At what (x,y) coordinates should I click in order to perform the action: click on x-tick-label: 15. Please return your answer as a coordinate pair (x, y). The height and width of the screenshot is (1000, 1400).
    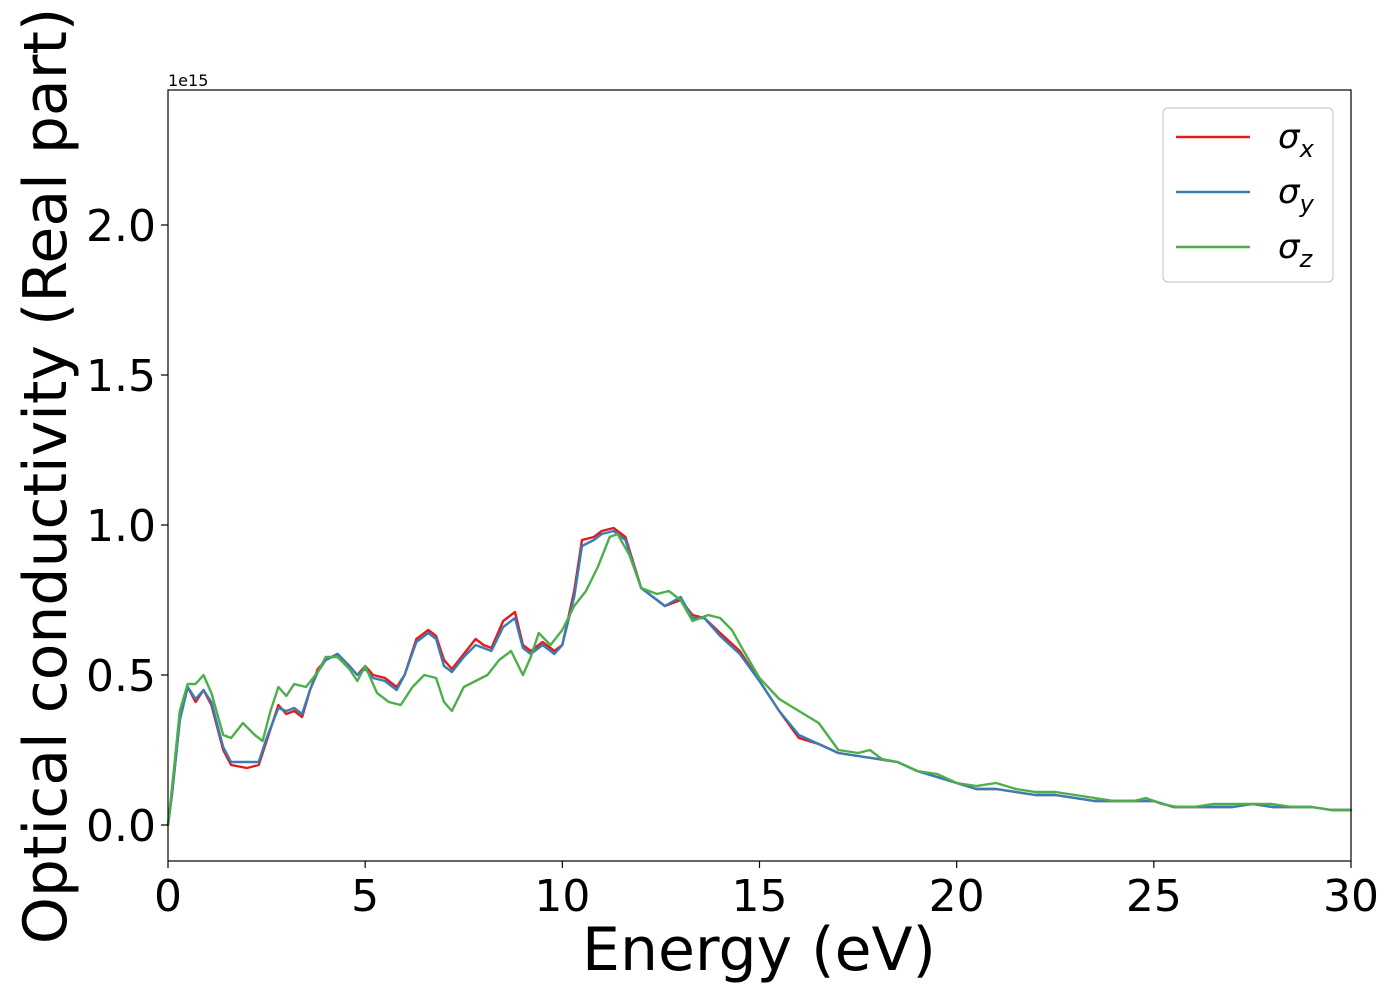
    Looking at the image, I should click on (760, 896).